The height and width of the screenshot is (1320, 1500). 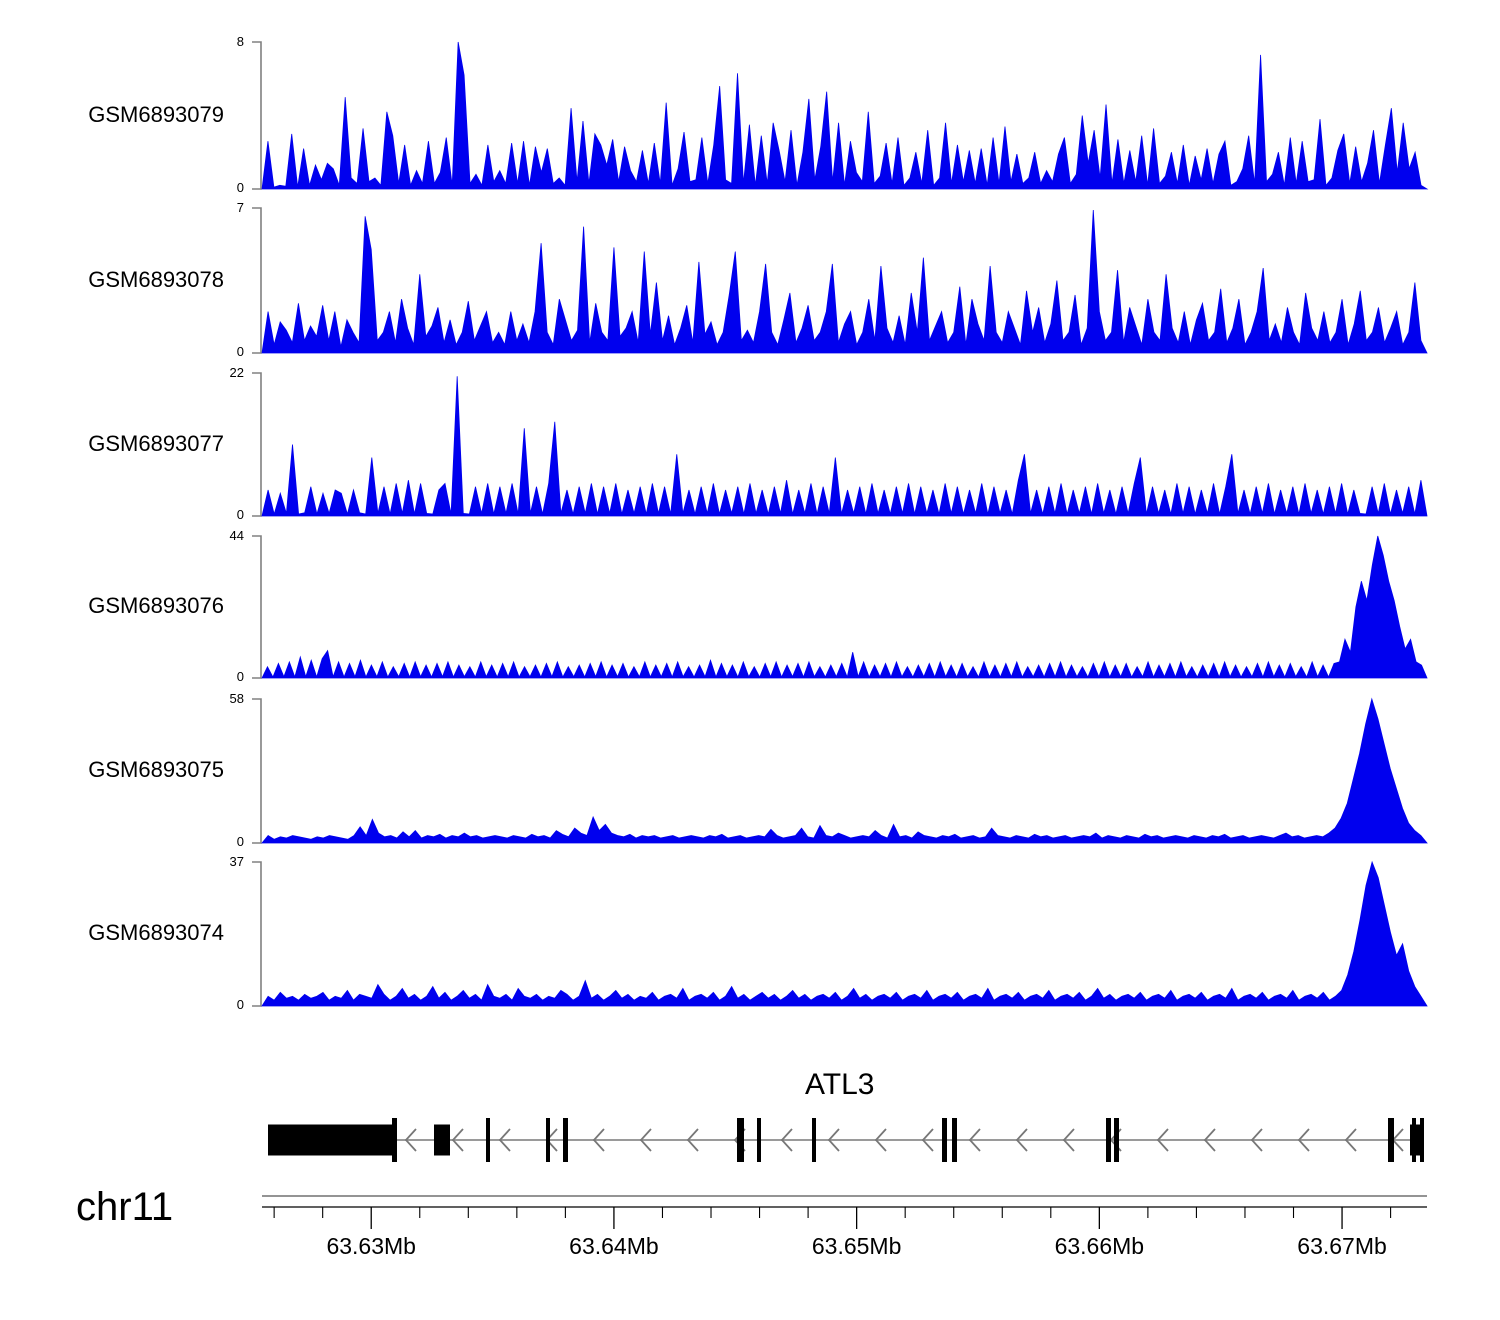 What do you see at coordinates (240, 207) in the screenshot?
I see `track-axis-max-label: 7` at bounding box center [240, 207].